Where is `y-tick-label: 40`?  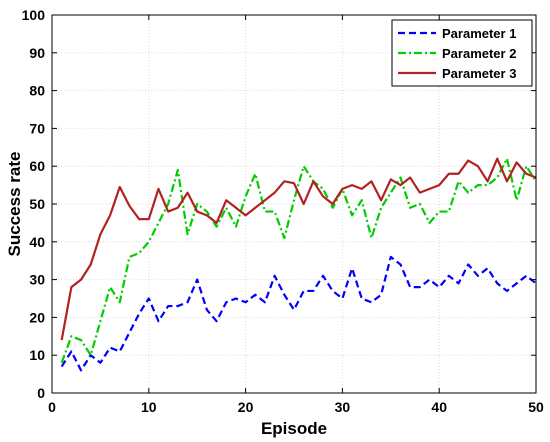
y-tick-label: 40 is located at coordinates (37, 242).